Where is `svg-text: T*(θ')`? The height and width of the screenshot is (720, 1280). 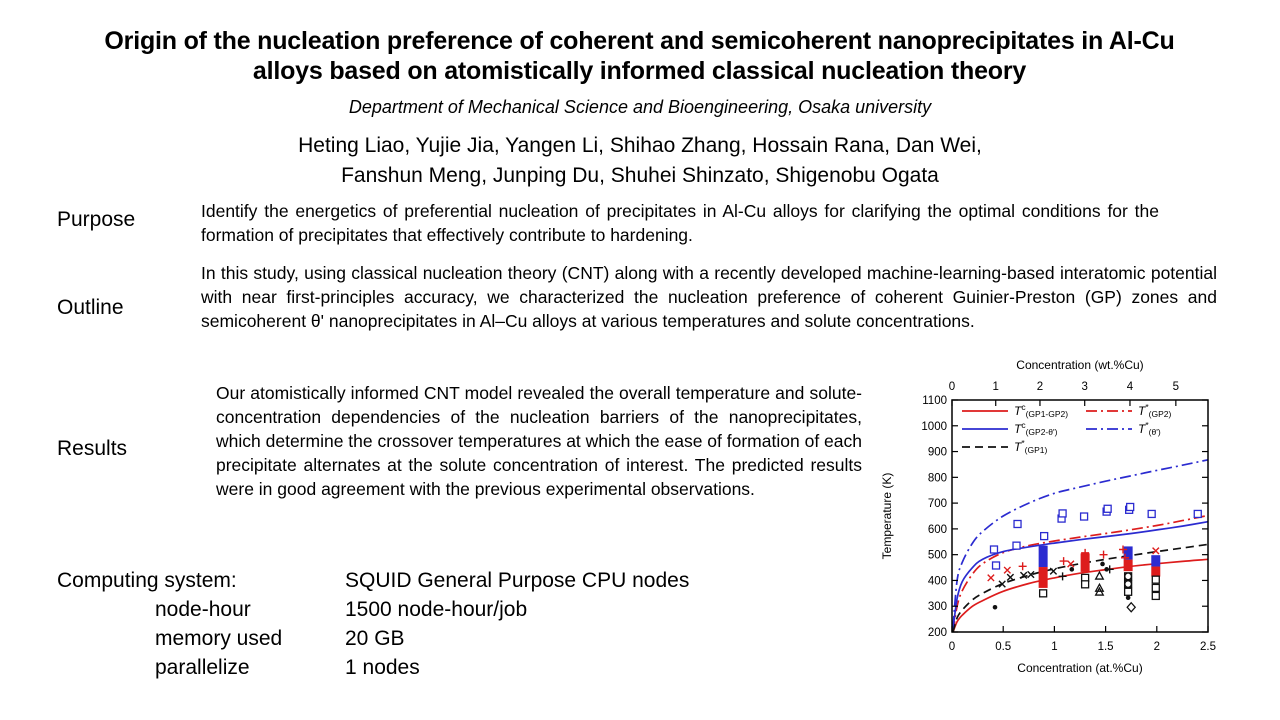 svg-text: T*(θ') is located at coordinates (1149, 428).